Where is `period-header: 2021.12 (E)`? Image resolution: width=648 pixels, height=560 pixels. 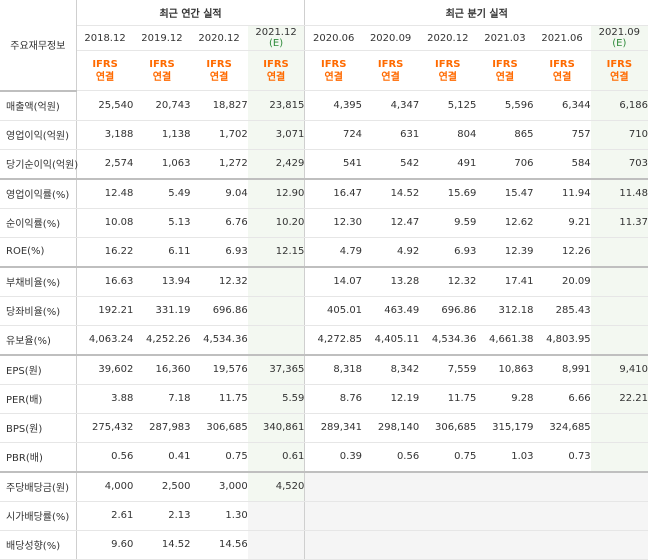 period-header: 2021.12 (E) is located at coordinates (276, 38).